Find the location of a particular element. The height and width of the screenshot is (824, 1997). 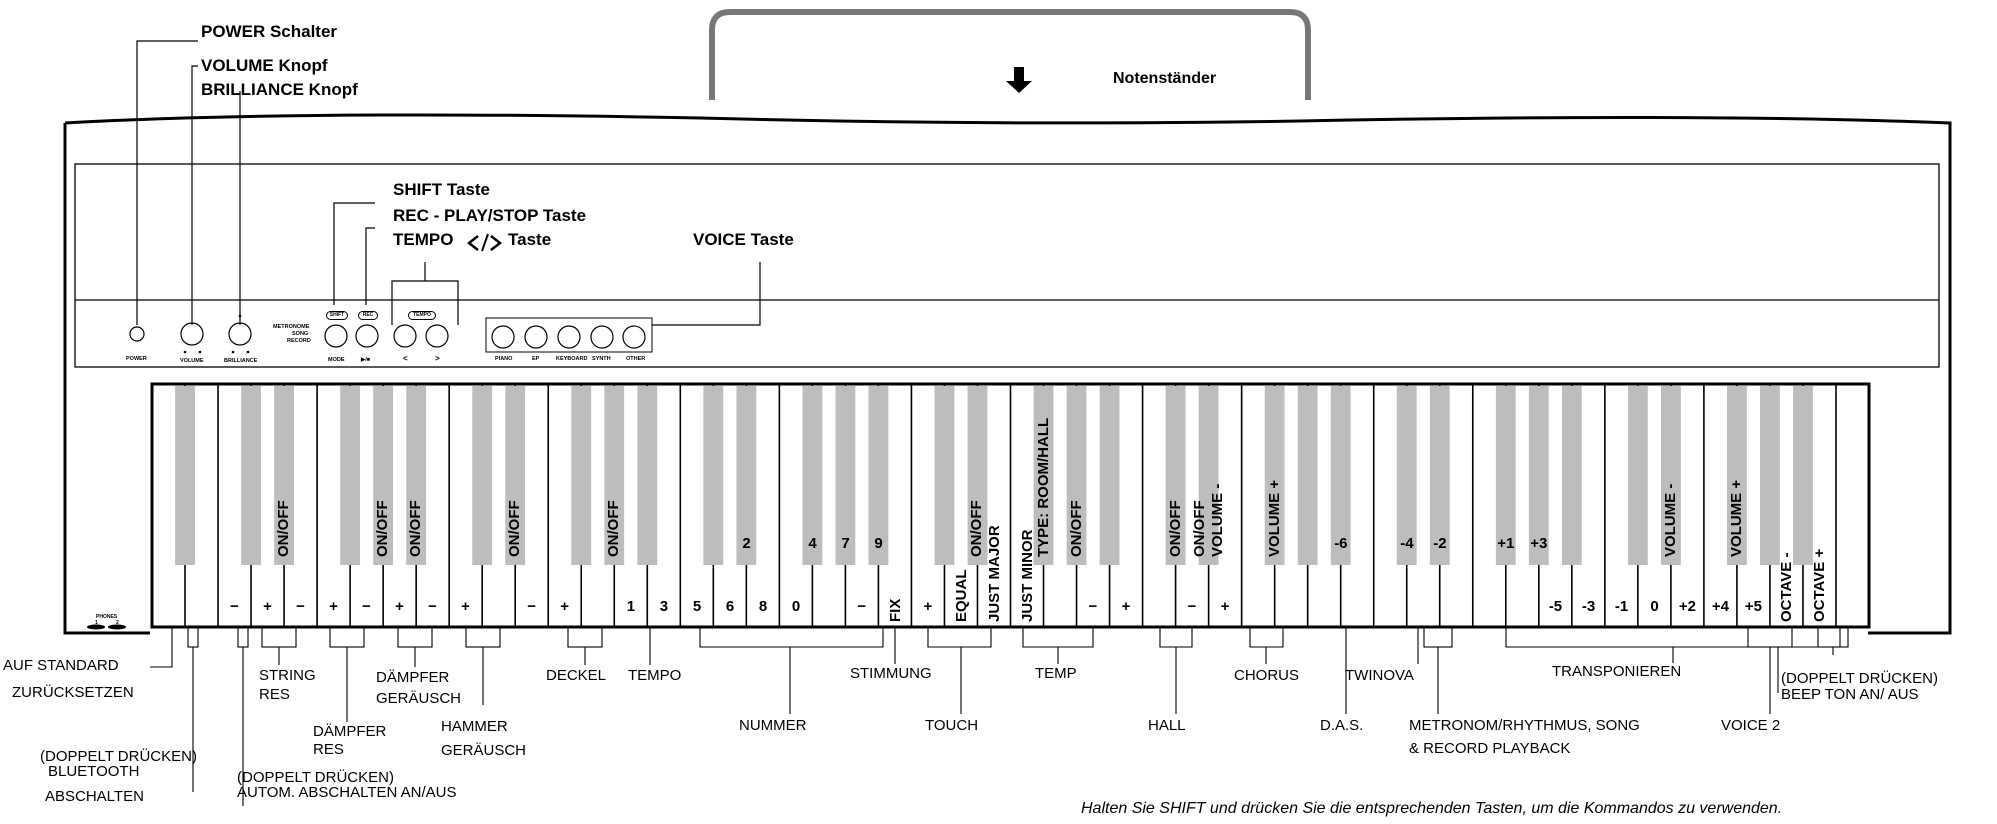

tempo-arrows-icon is located at coordinates (484, 242).